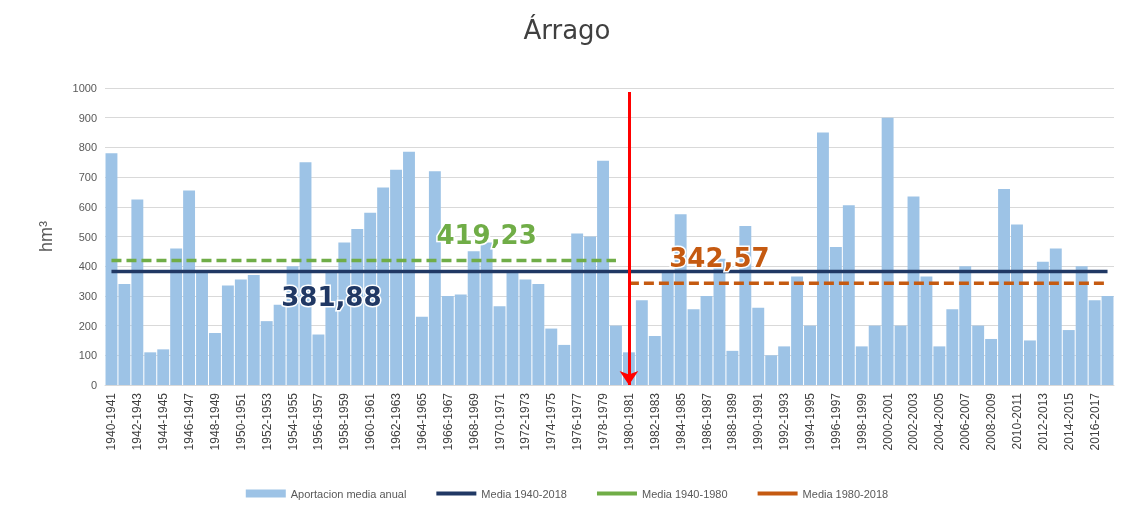  I want to click on x-tick-label: 1990-1991, so click(758, 421).